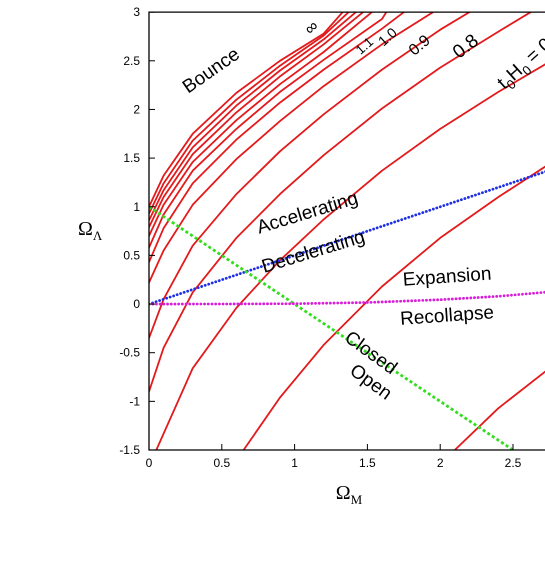 The image size is (545, 561). I want to click on svg-text: ΩM, so click(349, 494).